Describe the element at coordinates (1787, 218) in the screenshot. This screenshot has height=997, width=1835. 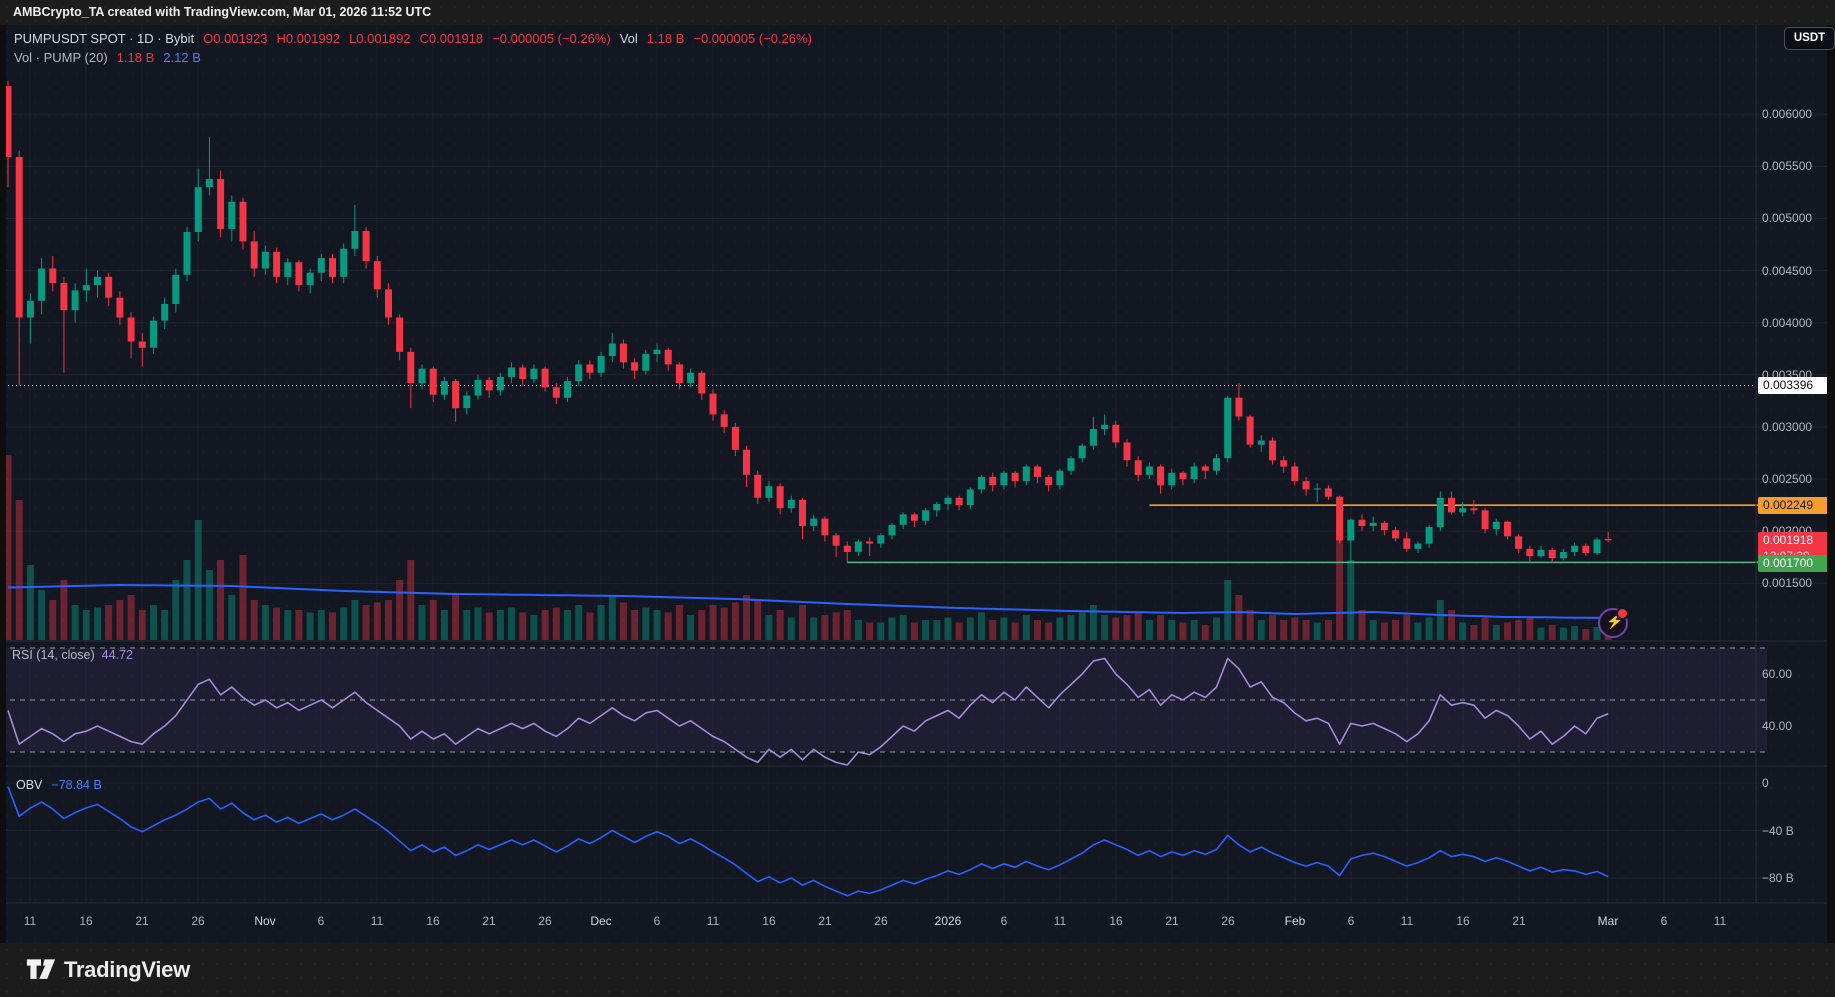
I see `price-axis-label: 0.005000` at that location.